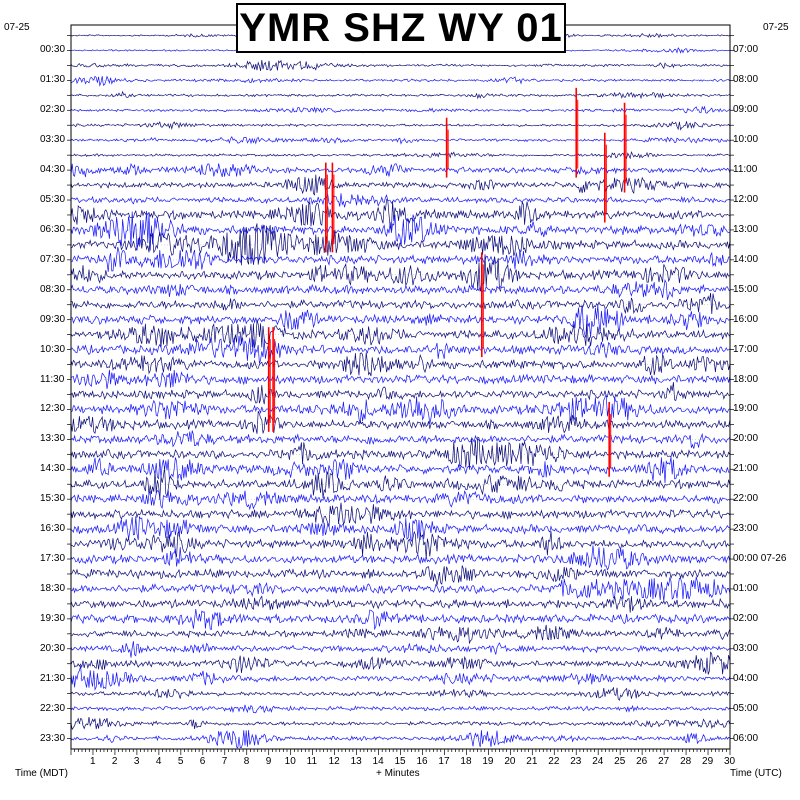  Describe the element at coordinates (746, 499) in the screenshot. I see `right-time-label: 22:00` at that location.